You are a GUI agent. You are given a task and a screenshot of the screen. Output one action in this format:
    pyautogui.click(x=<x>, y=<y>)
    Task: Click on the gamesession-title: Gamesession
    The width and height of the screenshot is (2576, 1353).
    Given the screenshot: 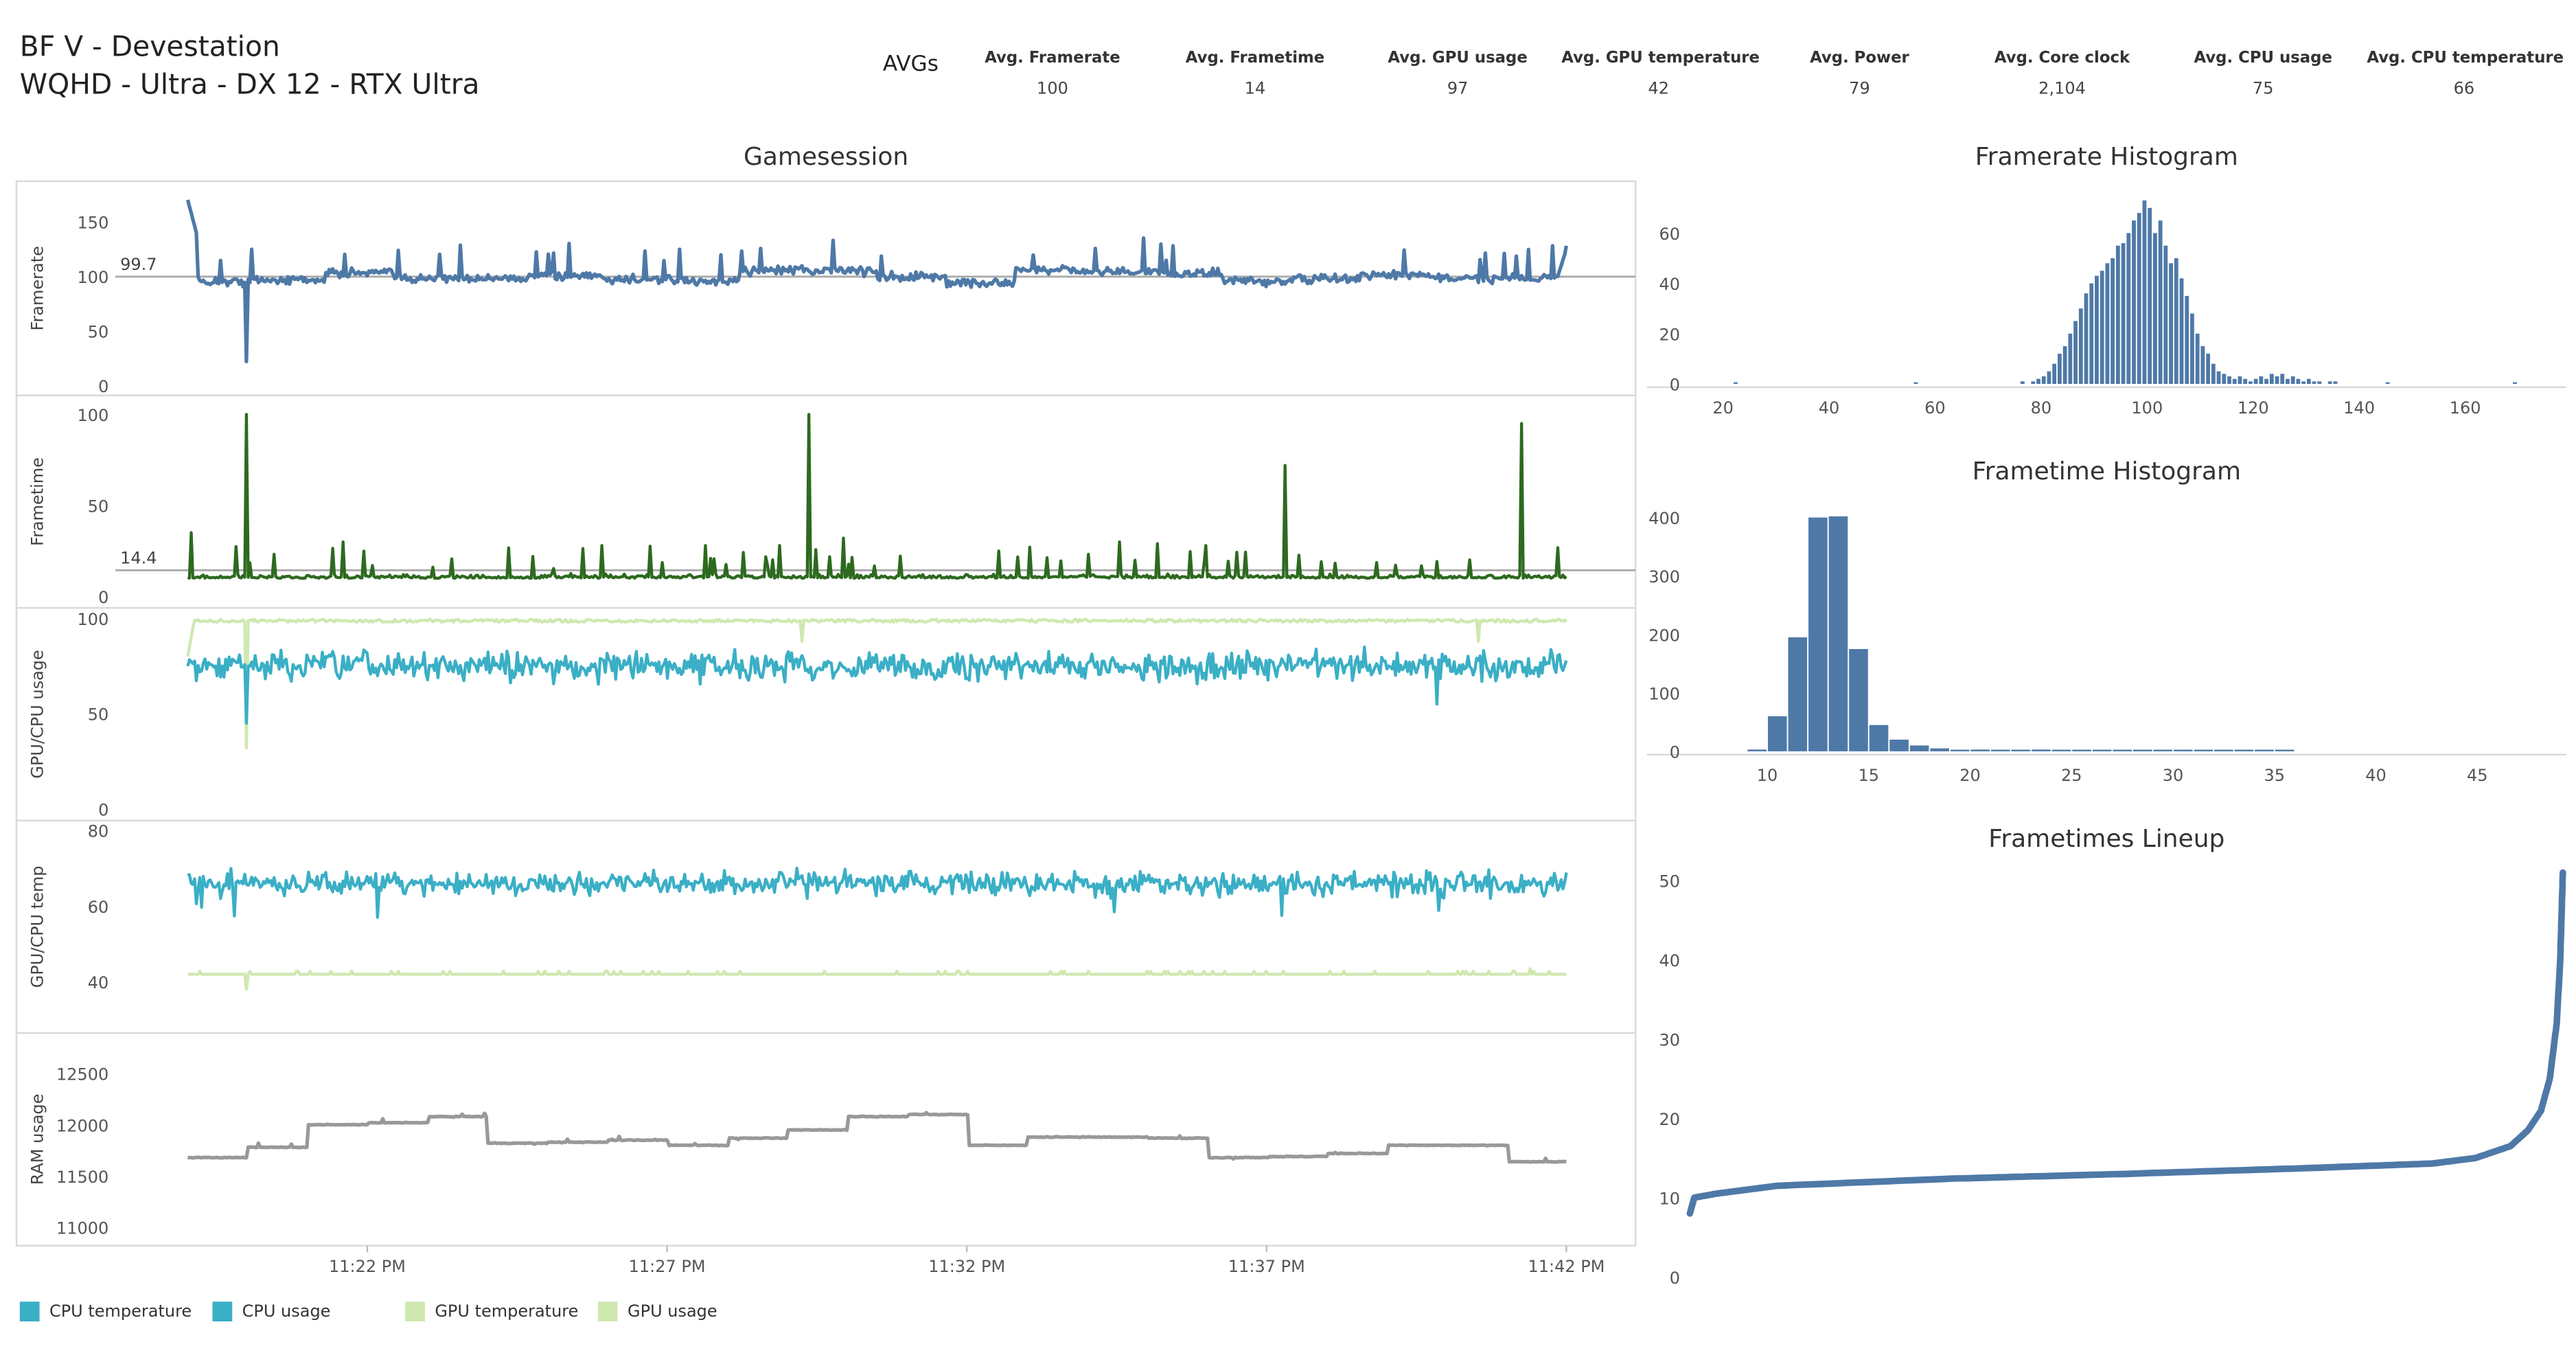 What is the action you would take?
    pyautogui.click(x=826, y=157)
    